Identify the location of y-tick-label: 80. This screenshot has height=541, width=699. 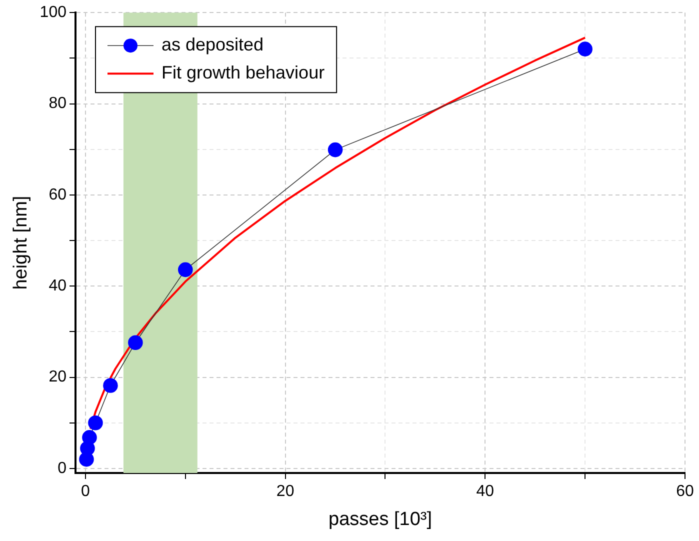
(57, 103).